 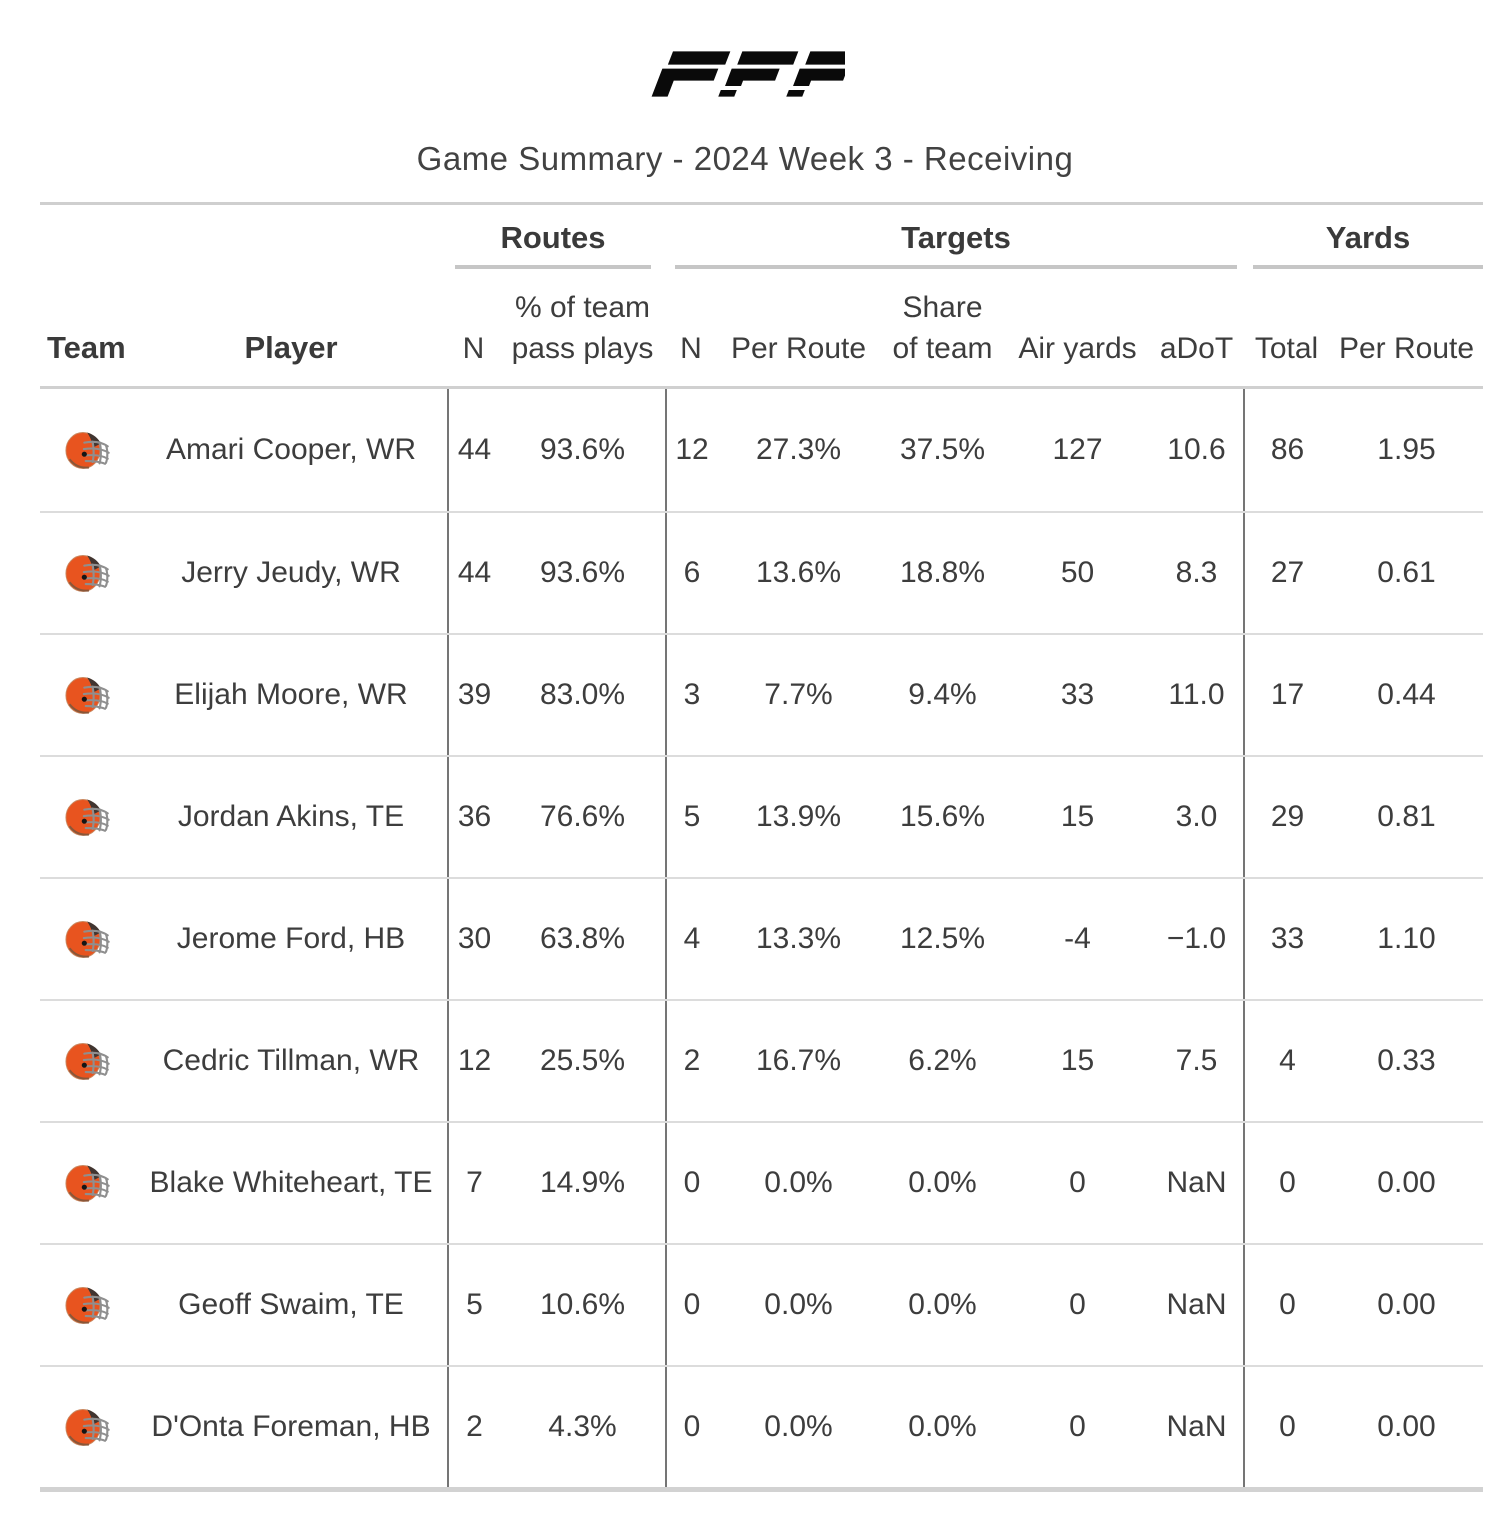 I want to click on routes-n-value: 12, so click(x=473, y=1060).